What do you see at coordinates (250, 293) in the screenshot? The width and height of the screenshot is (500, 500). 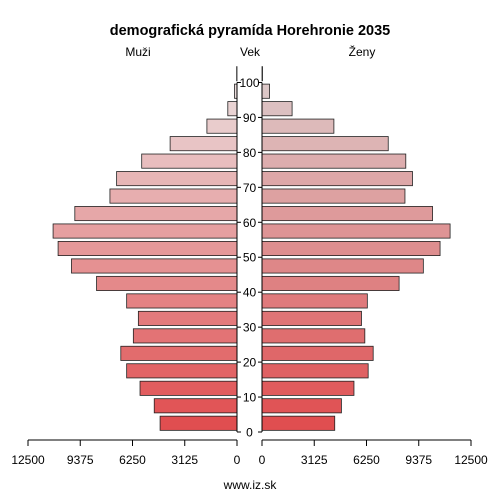 I see `age-tick-label-40: 40` at bounding box center [250, 293].